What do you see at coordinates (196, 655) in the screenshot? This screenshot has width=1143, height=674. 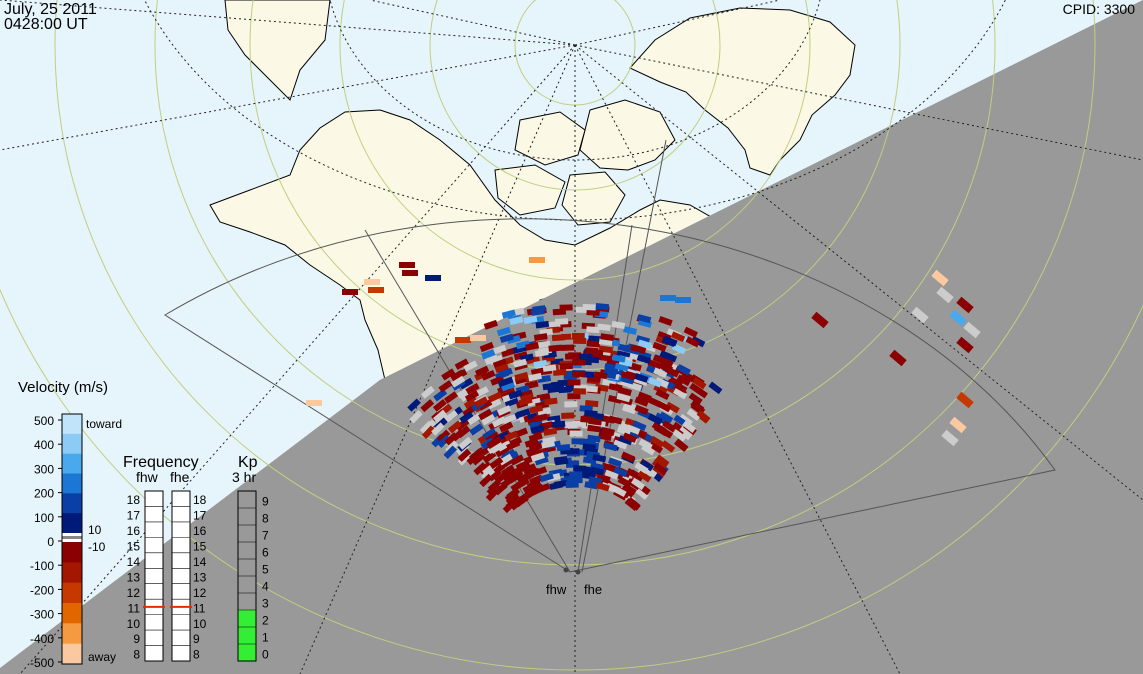 I see `frequency-tick-right: 8` at bounding box center [196, 655].